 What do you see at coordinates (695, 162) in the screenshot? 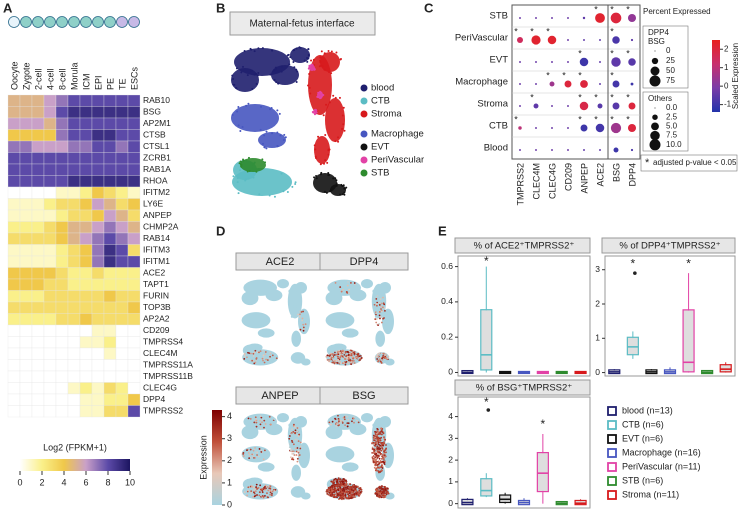
I see `note-text: adjusted p-value < 0.05` at bounding box center [695, 162].